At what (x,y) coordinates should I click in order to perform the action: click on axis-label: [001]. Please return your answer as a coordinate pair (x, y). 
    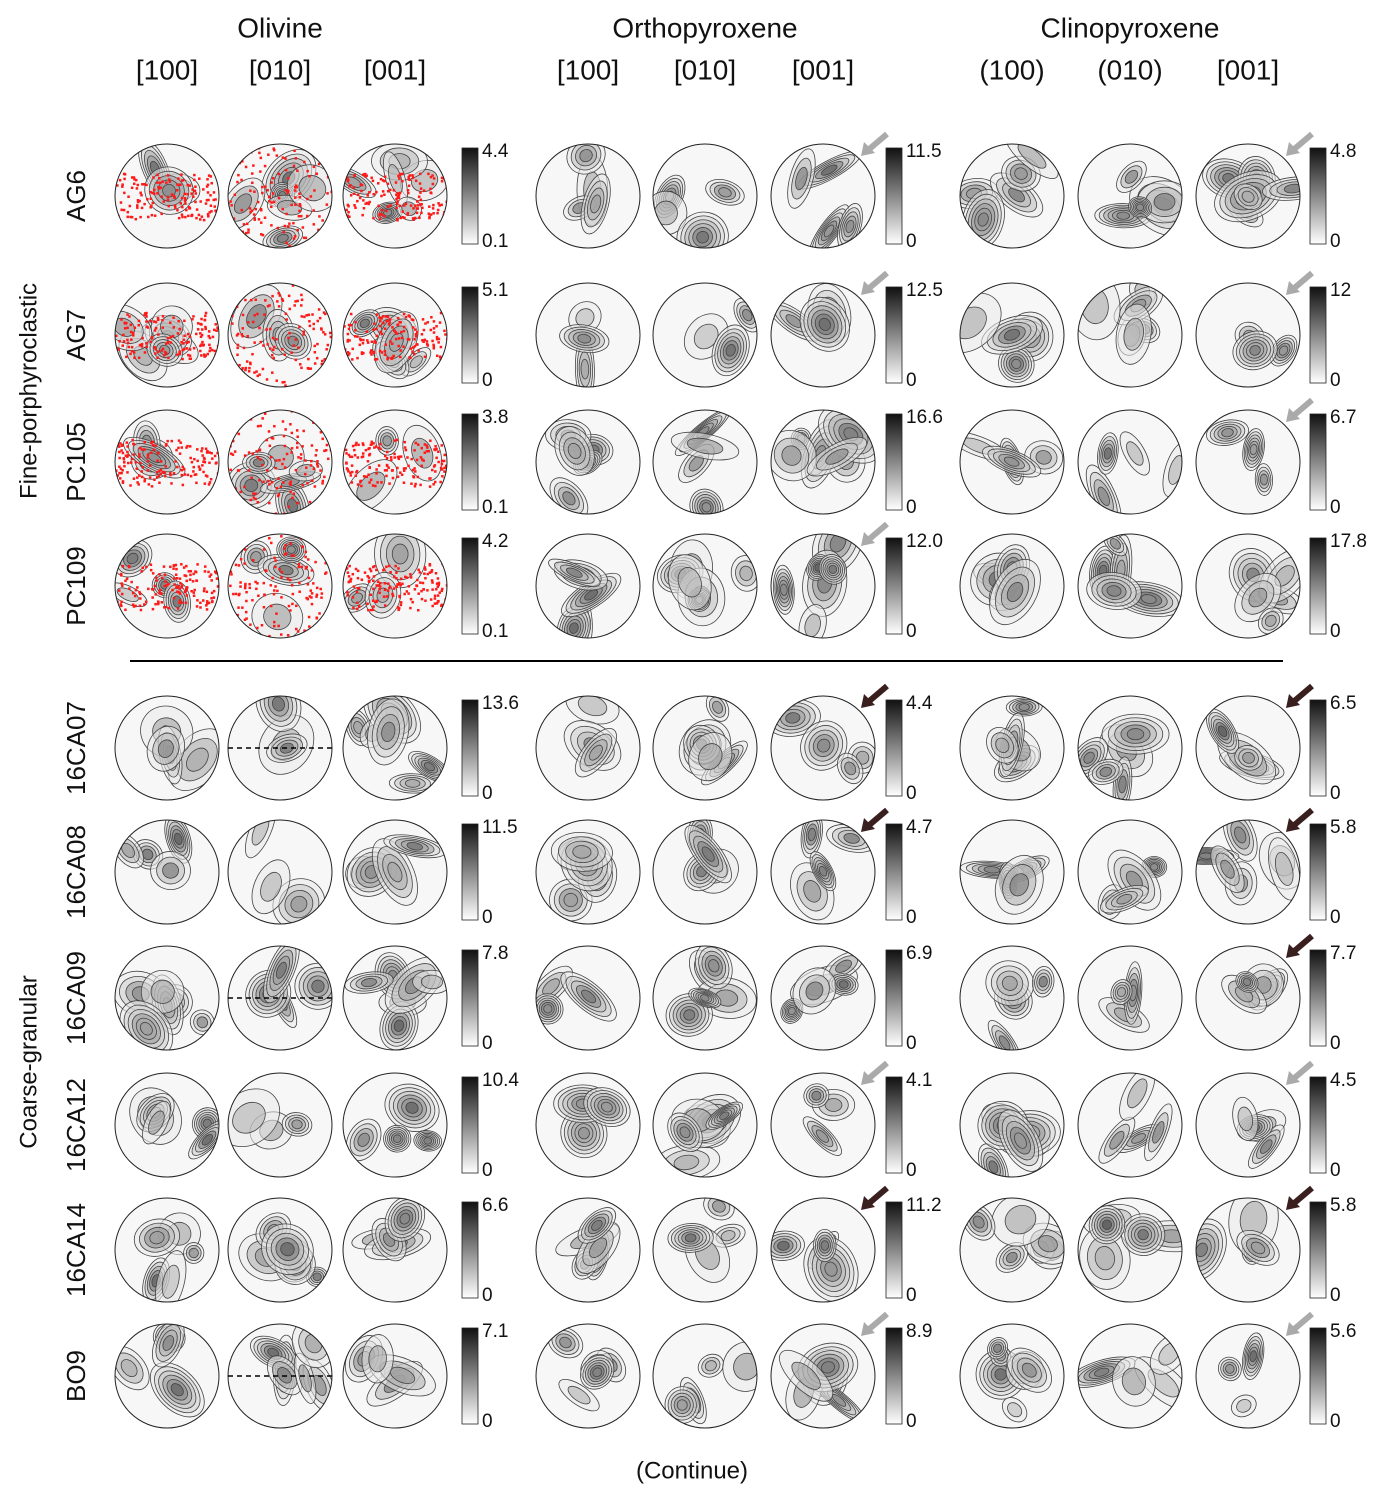
    Looking at the image, I should click on (1248, 69).